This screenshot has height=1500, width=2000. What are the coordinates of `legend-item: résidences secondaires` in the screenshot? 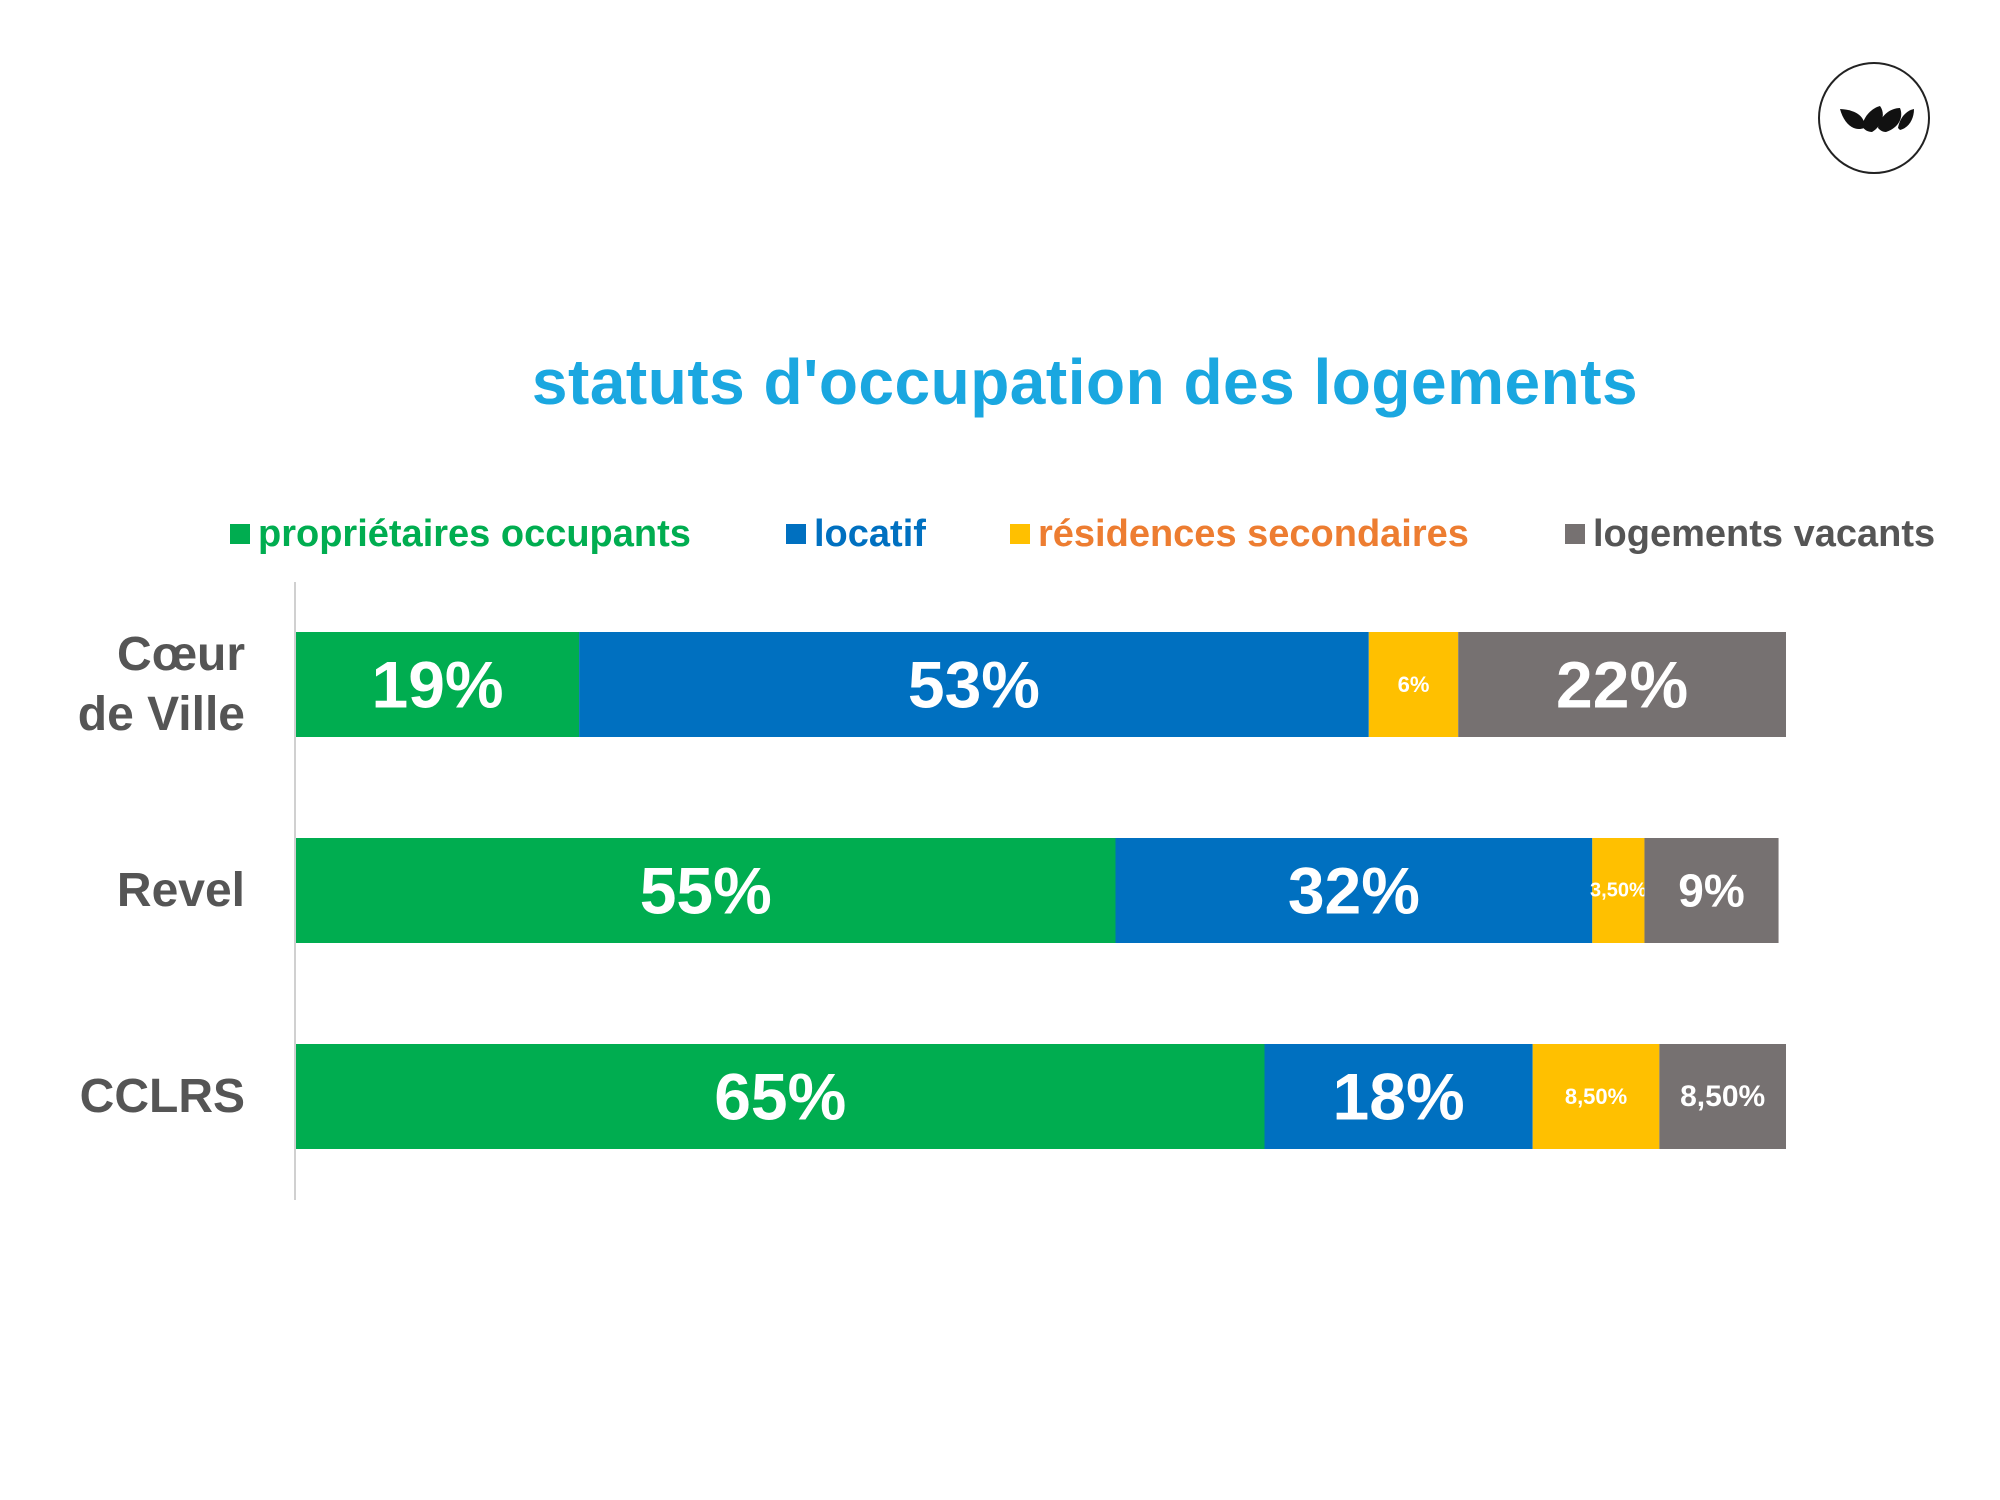 It's located at (1239, 534).